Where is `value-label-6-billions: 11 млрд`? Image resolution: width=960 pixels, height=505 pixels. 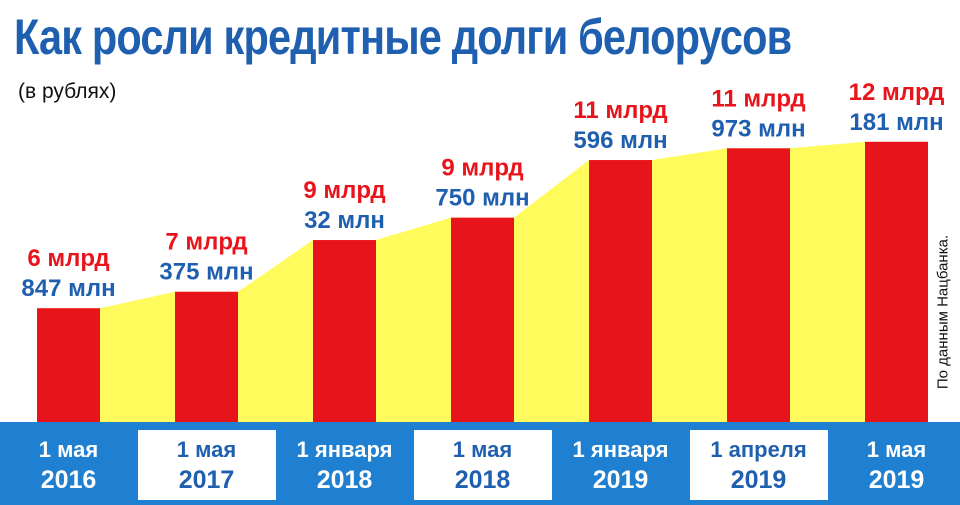
value-label-6-billions: 11 млрд is located at coordinates (758, 98).